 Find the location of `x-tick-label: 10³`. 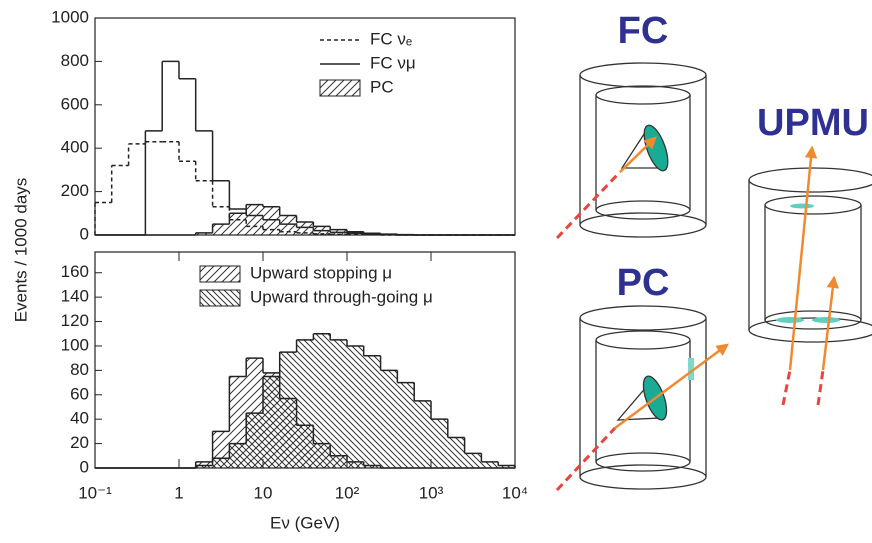

x-tick-label: 10³ is located at coordinates (431, 492).